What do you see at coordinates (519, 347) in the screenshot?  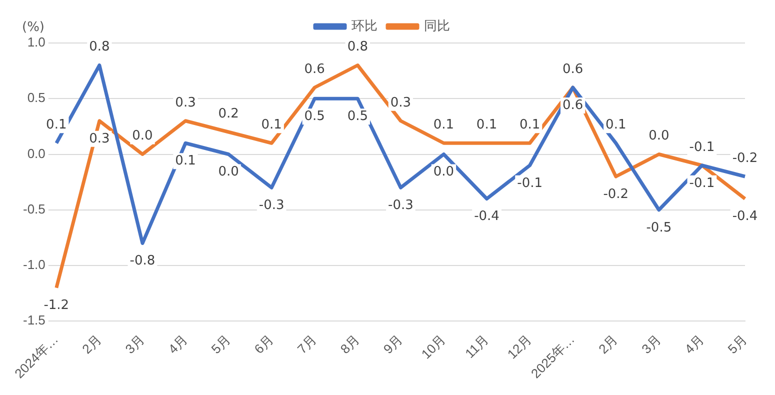 I see `x-tick-label: 12月` at bounding box center [519, 347].